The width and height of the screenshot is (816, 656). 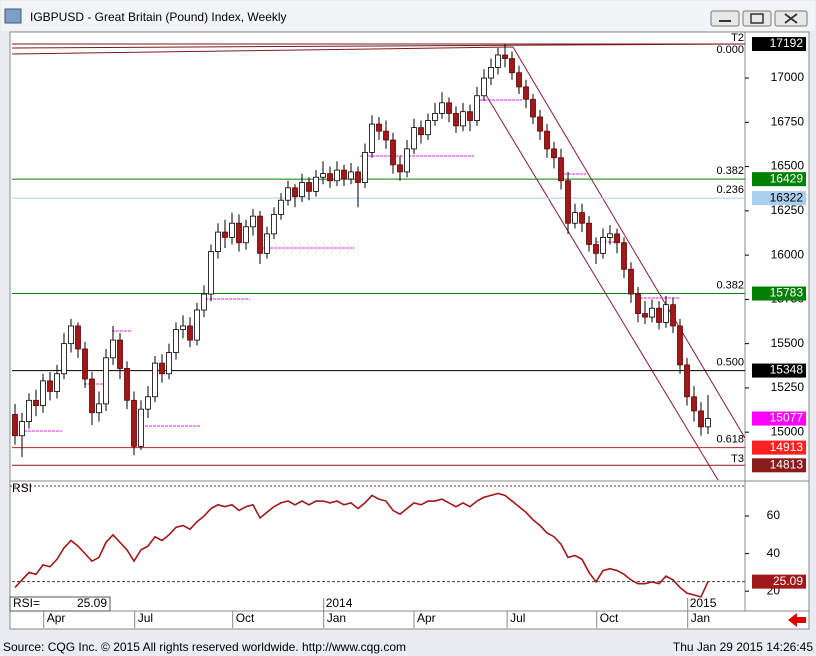 What do you see at coordinates (787, 418) in the screenshot?
I see `last-price-label: 15077` at bounding box center [787, 418].